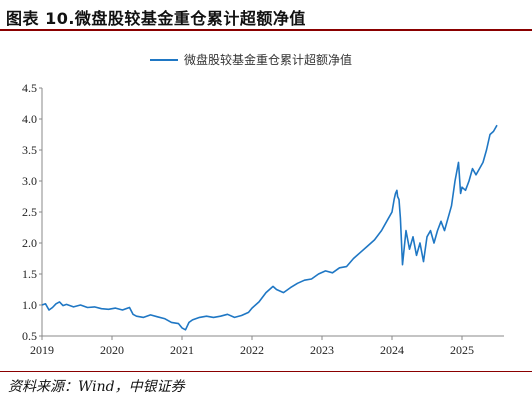  Describe the element at coordinates (112, 350) in the screenshot. I see `x-tick-label: 2020` at that location.